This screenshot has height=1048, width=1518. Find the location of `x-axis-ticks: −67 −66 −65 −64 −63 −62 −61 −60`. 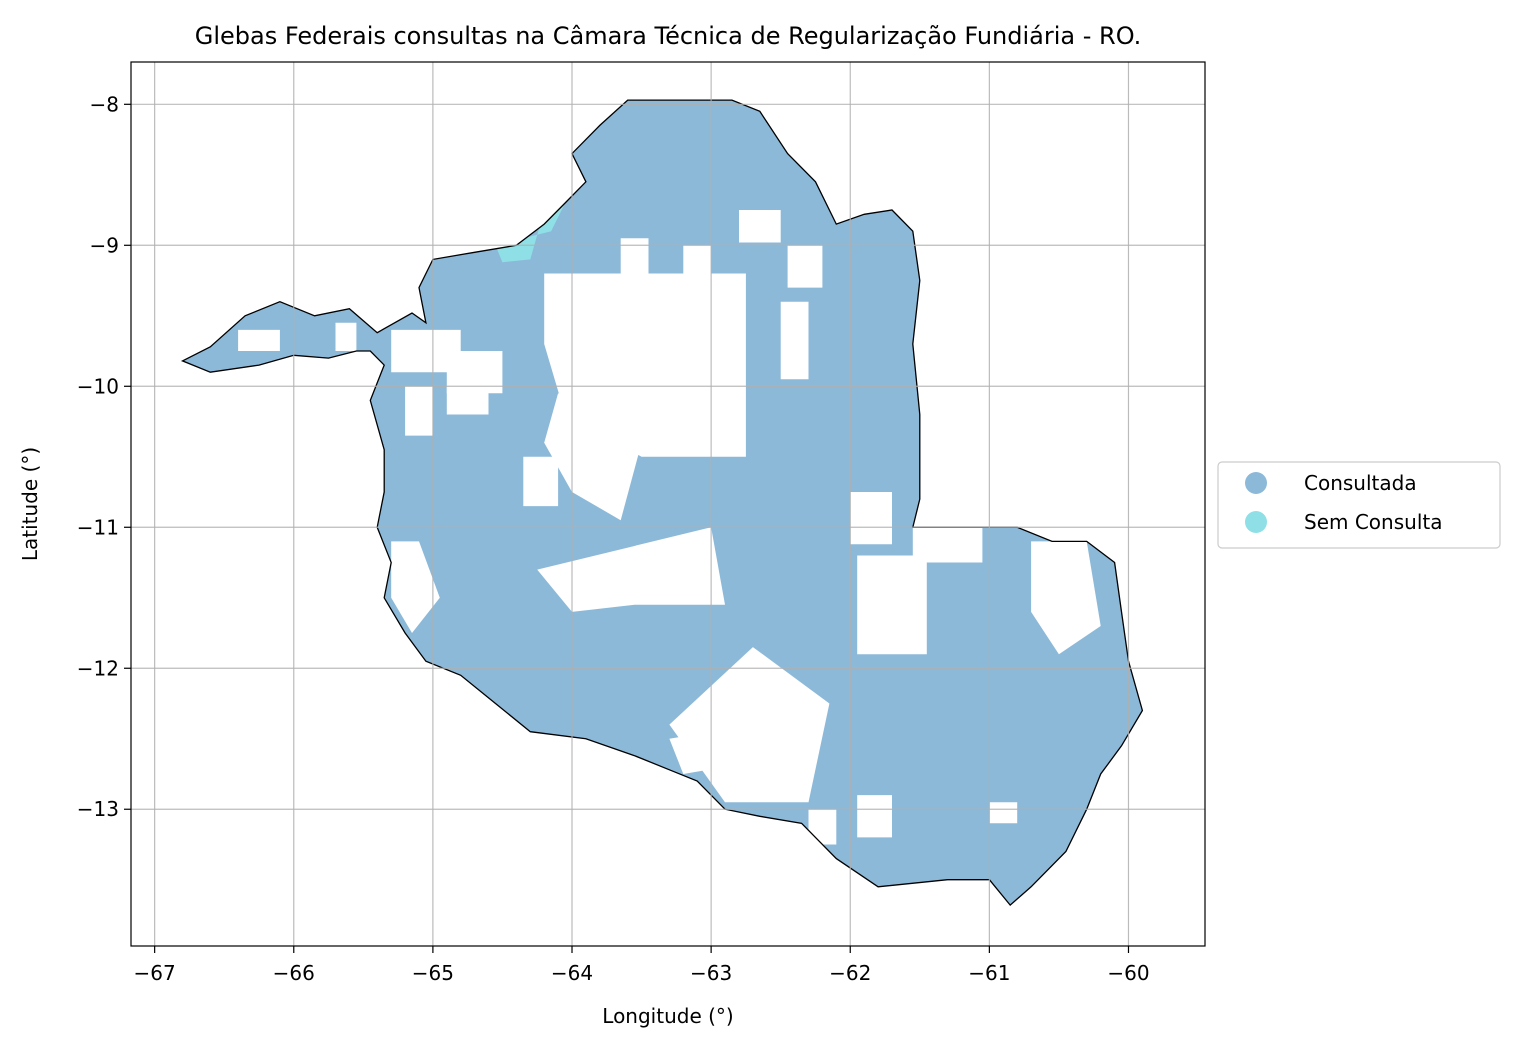

x-axis-ticks: −67 −66 −65 −64 −63 −62 −61 −60 is located at coordinates (642, 965).